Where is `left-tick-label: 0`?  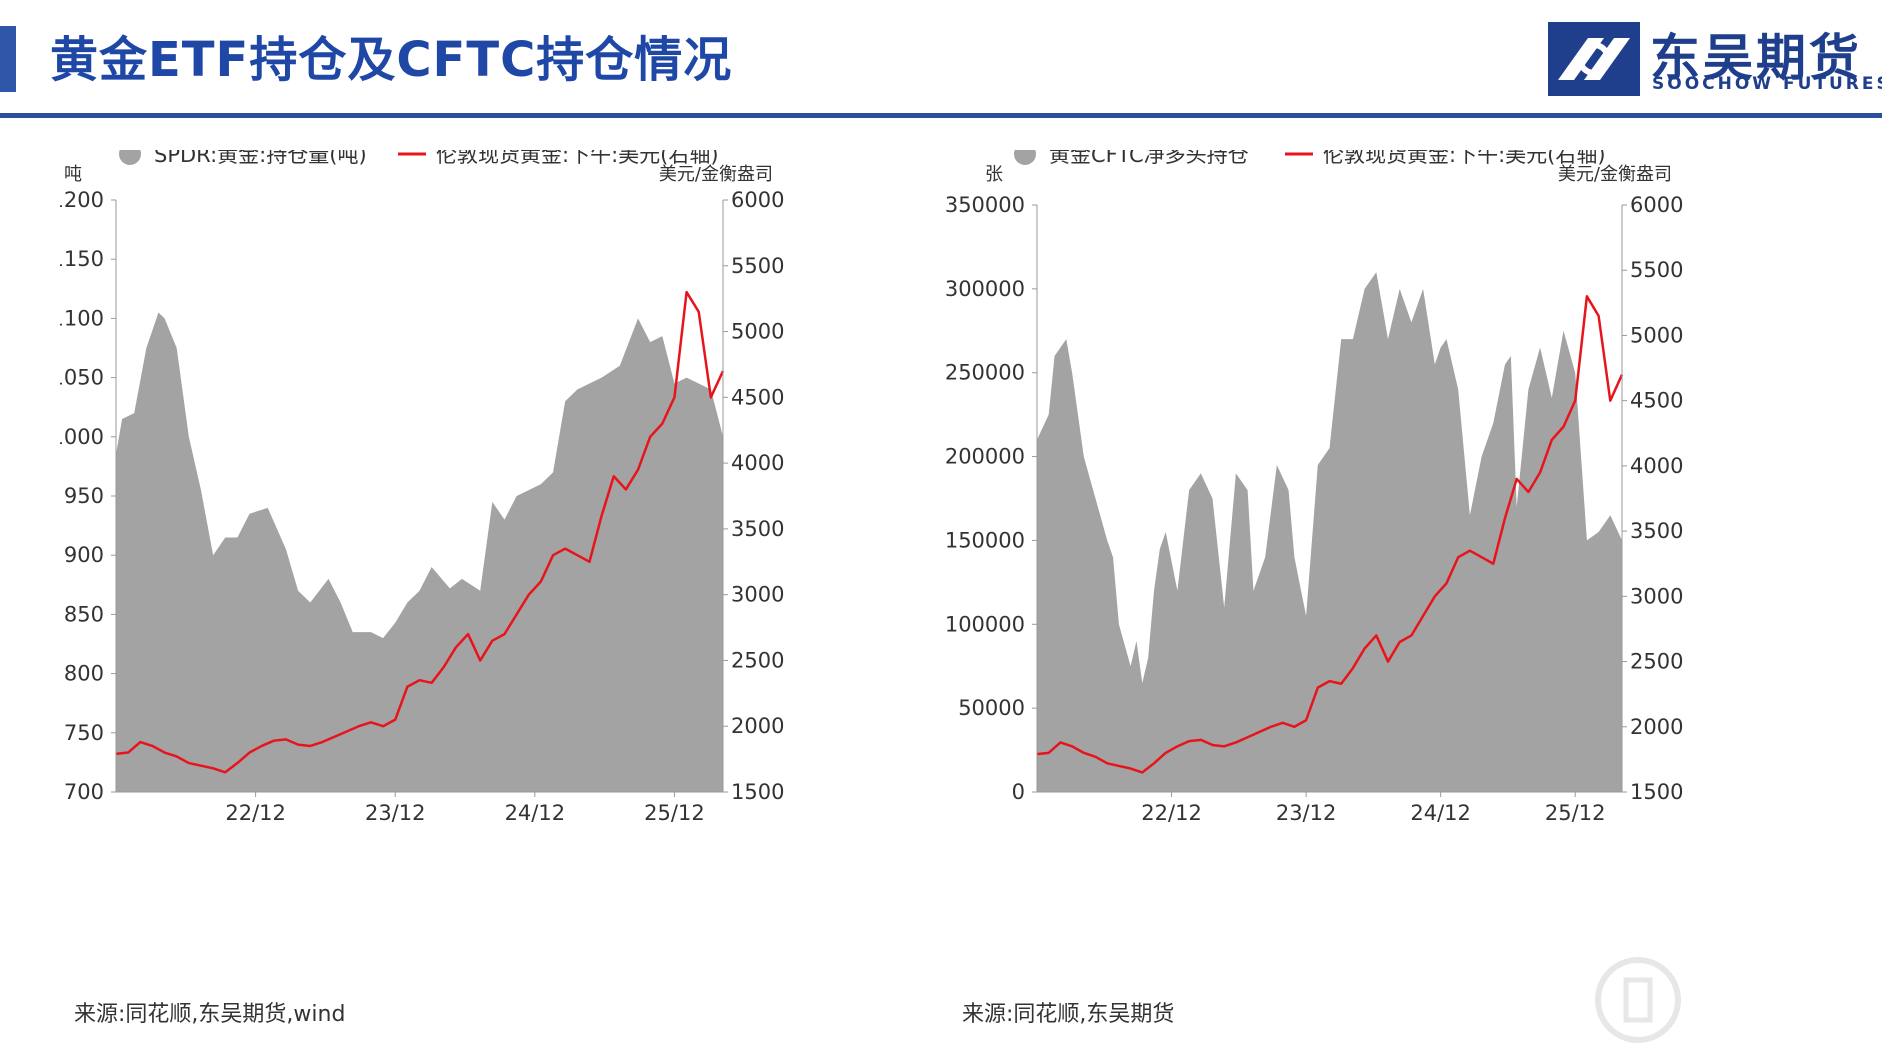
left-tick-label: 0 is located at coordinates (1018, 792).